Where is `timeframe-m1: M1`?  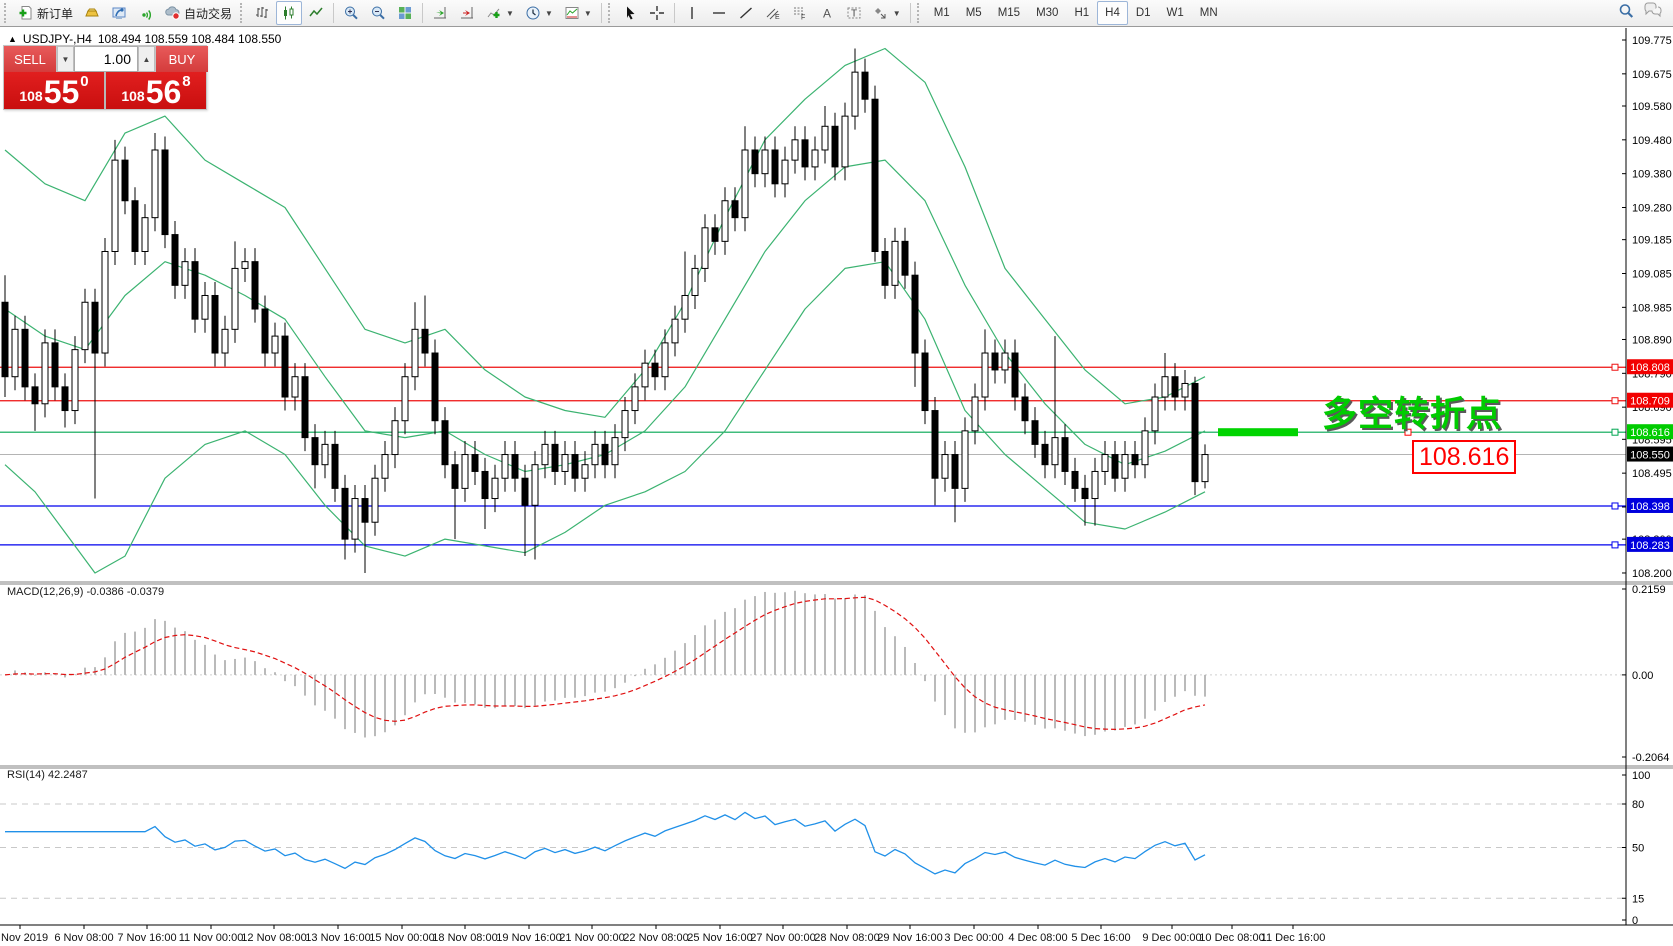 timeframe-m1: M1 is located at coordinates (941, 13).